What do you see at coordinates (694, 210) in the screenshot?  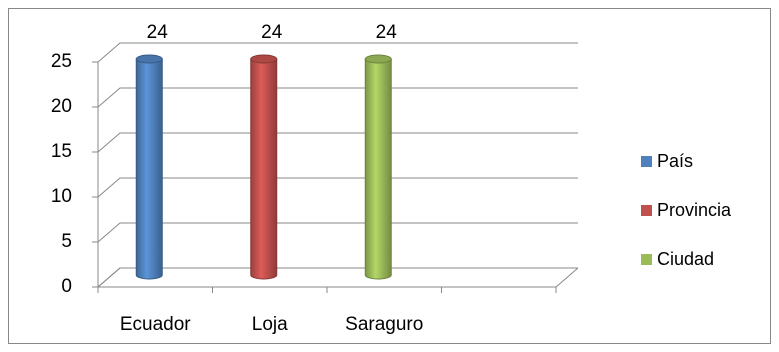 I see `legend-label: Provincia` at bounding box center [694, 210].